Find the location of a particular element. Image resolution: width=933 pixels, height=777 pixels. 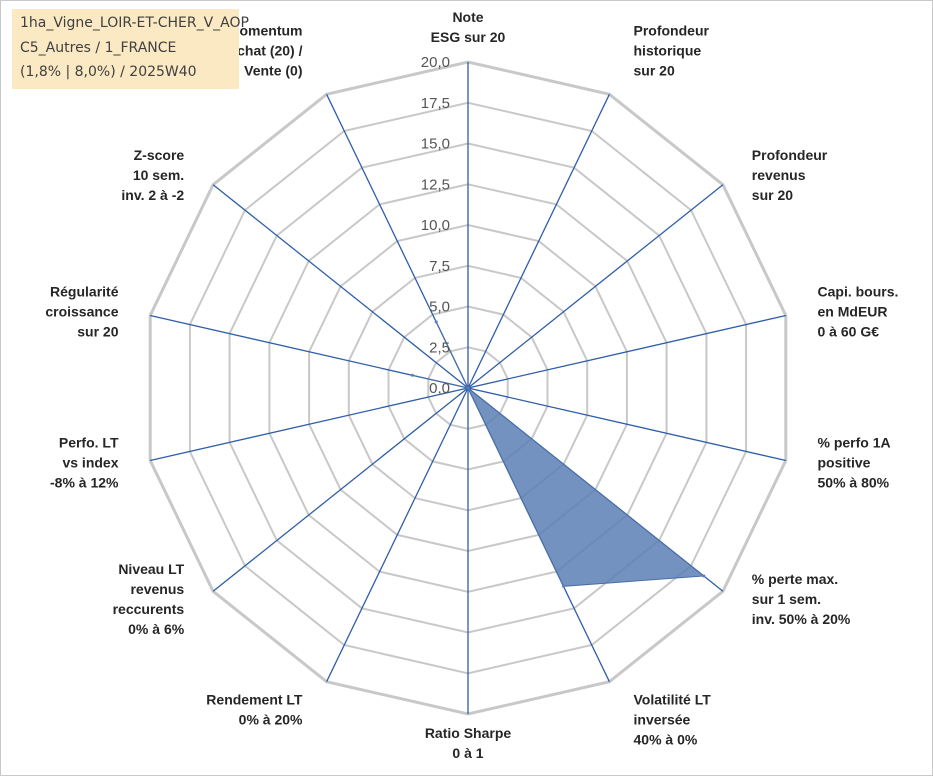

axis-label: sur 1 sem. is located at coordinates (786, 599).